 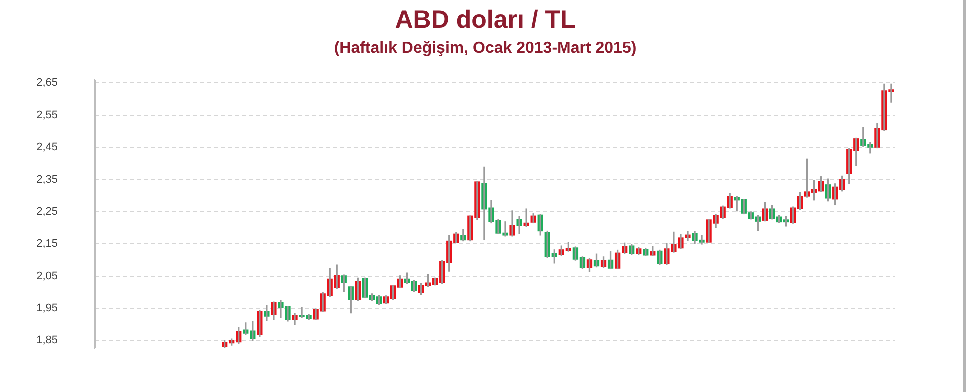 I want to click on y-tick-label: 1,95, so click(x=47, y=308).